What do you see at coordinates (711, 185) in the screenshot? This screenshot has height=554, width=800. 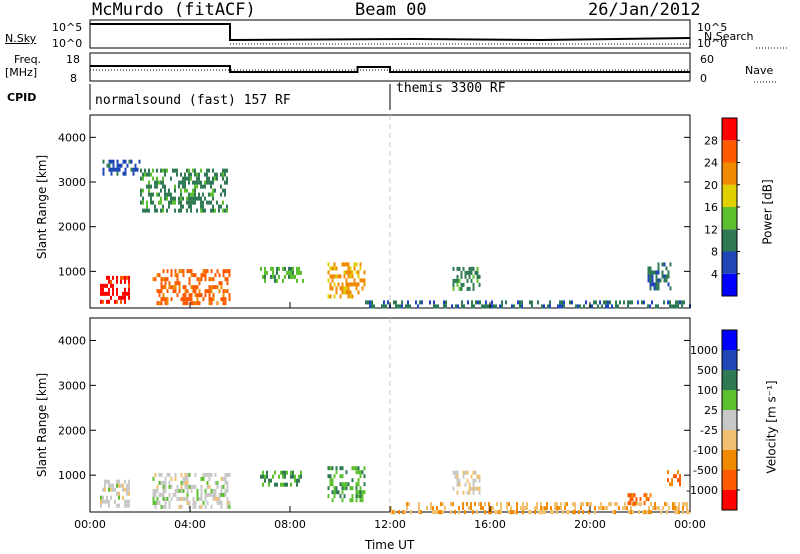 I see `power-cbtick-label-4: 20` at bounding box center [711, 185].